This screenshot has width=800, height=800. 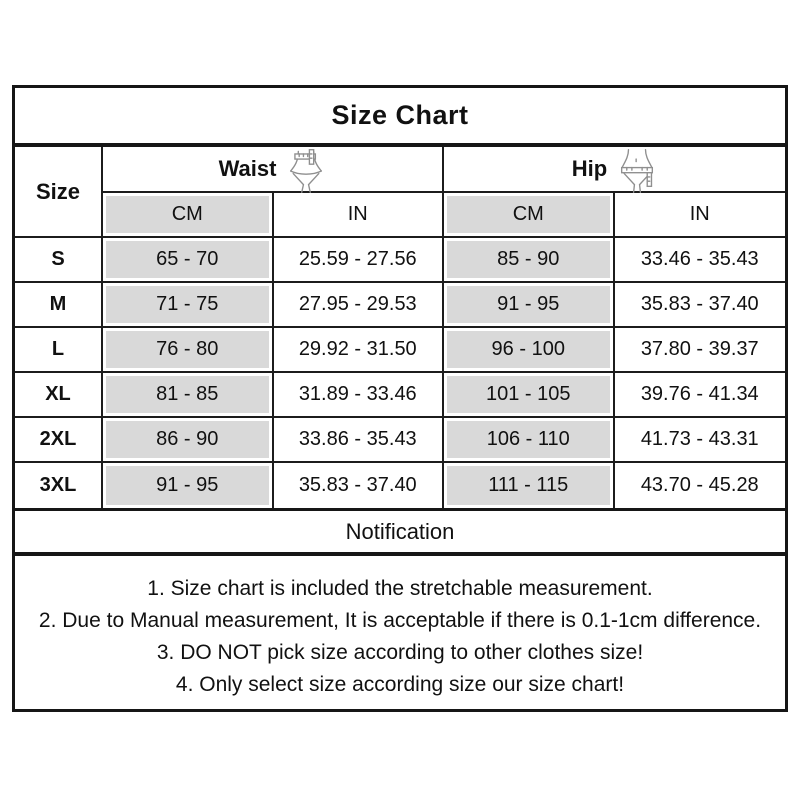 I want to click on hip-cm-cell: 101 - 105, so click(x=529, y=395).